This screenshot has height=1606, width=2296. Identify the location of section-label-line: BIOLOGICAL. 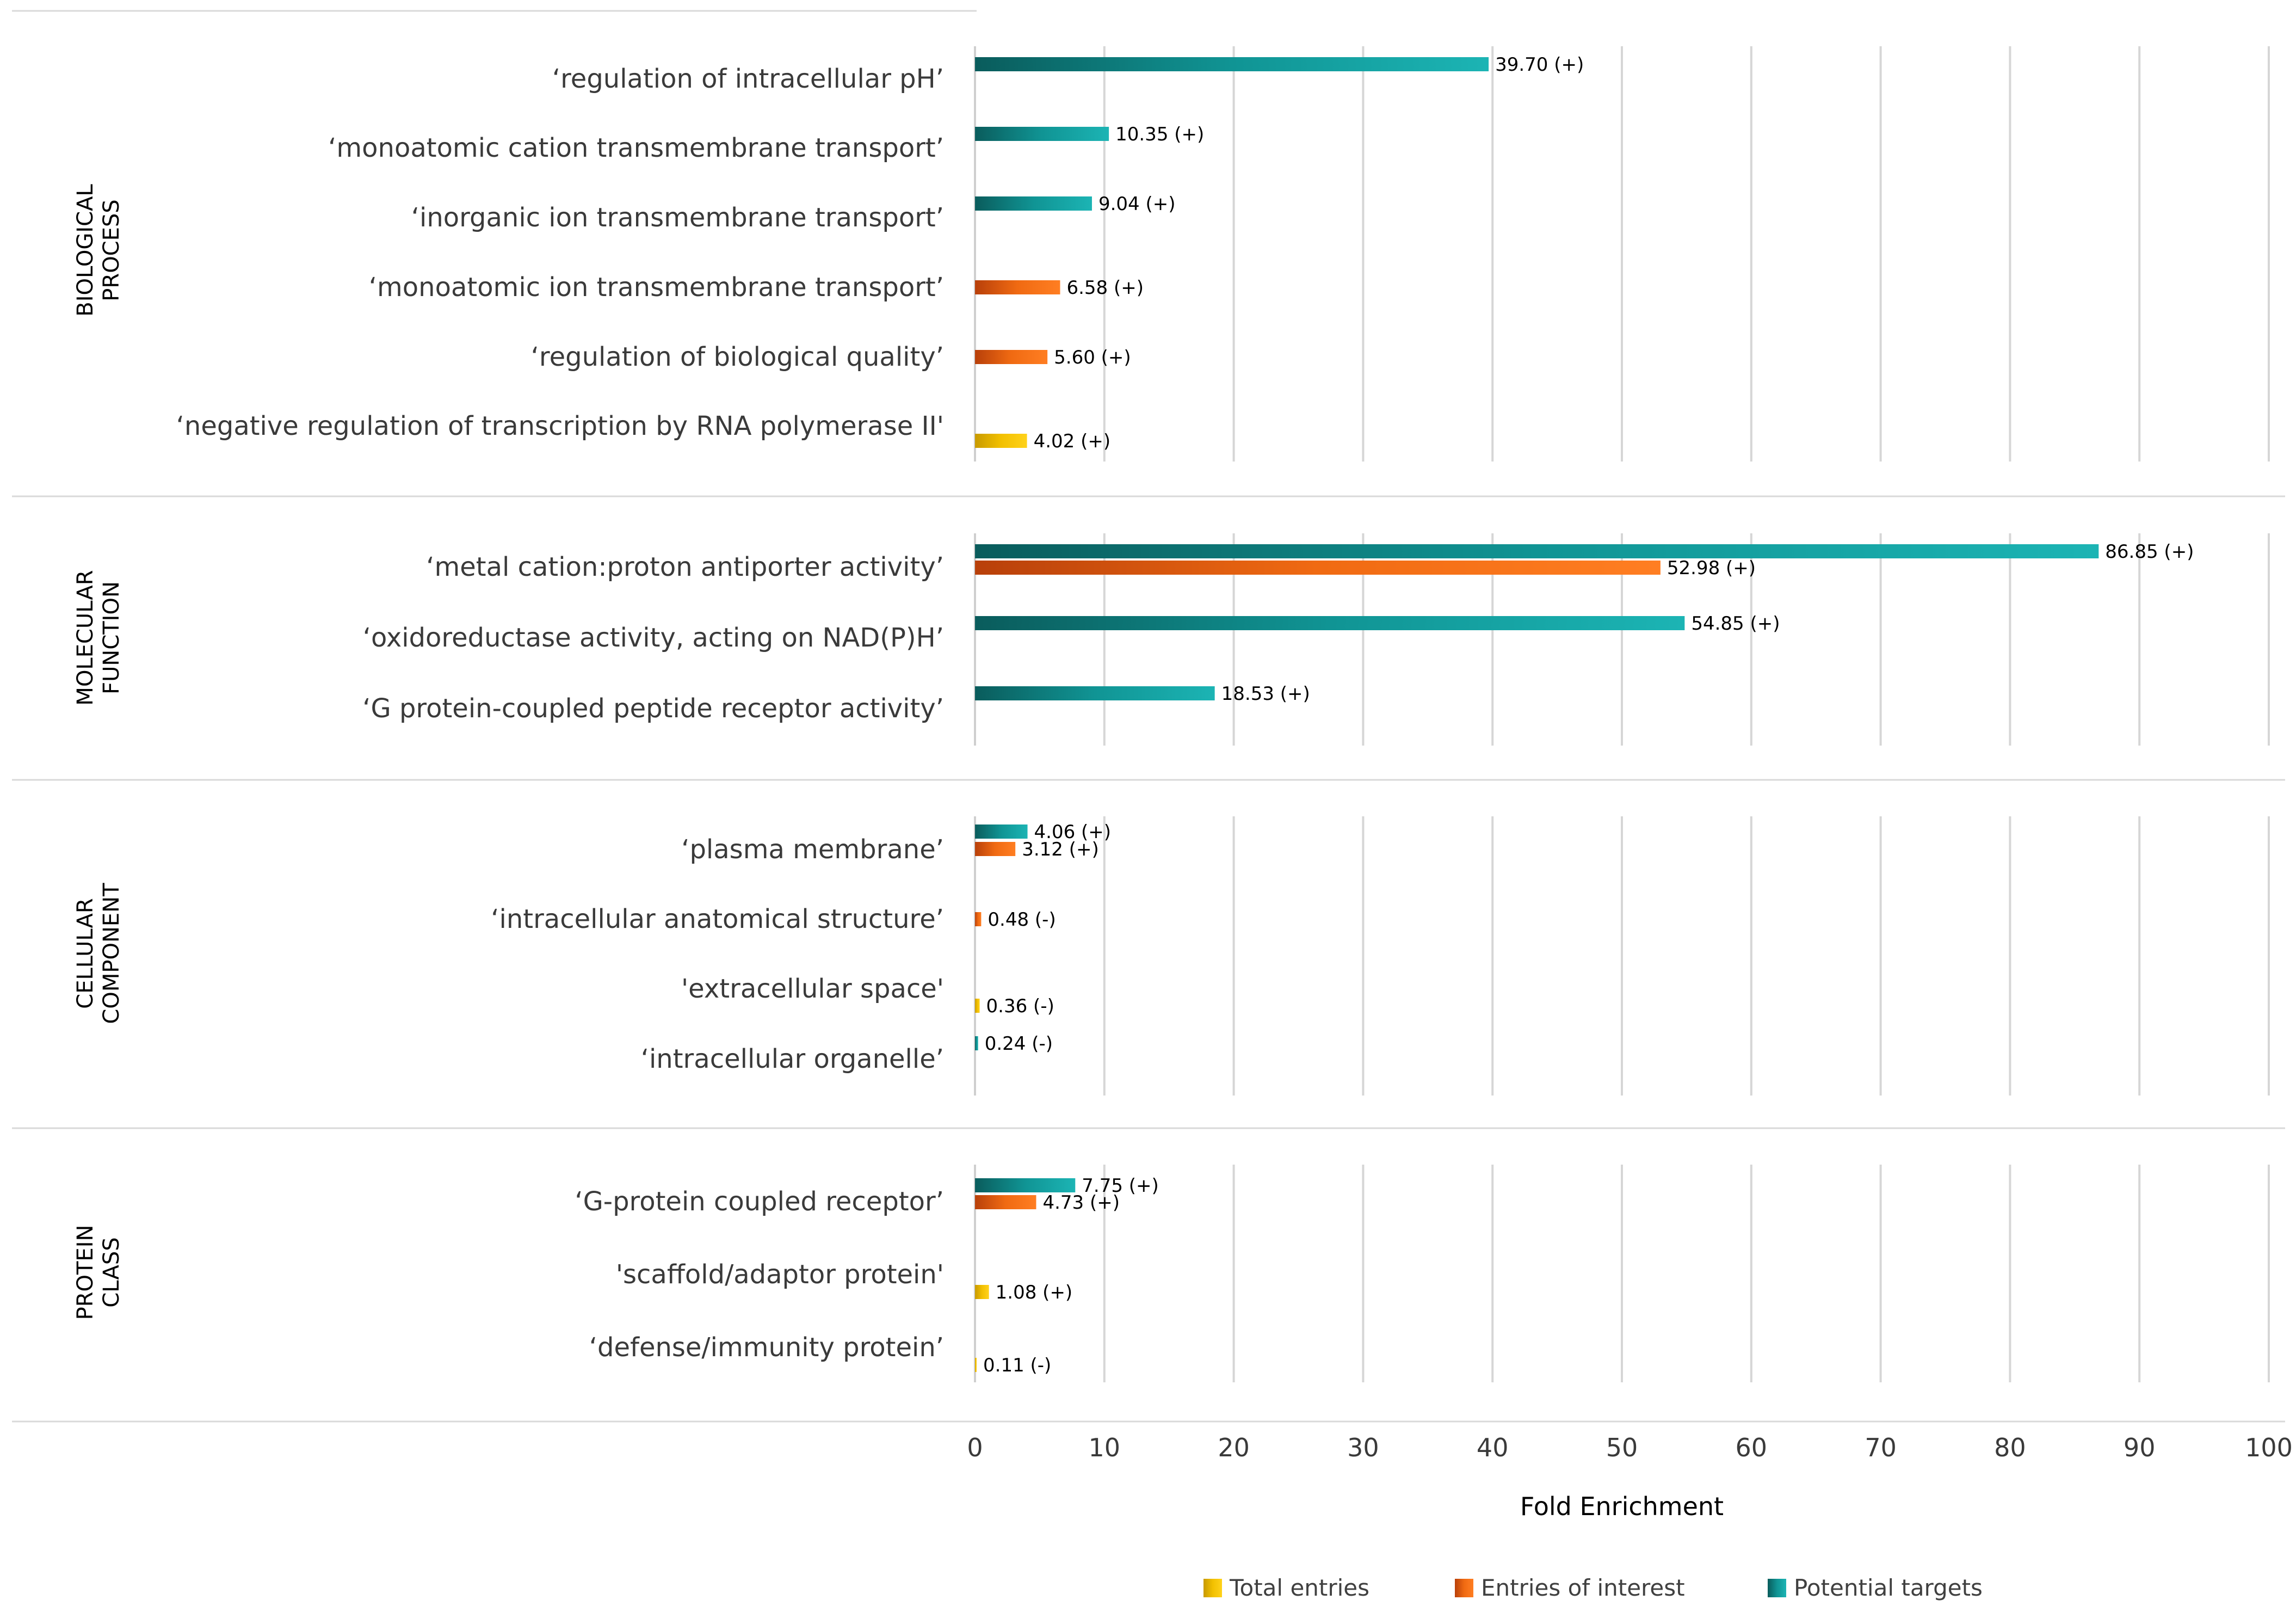
(85, 250).